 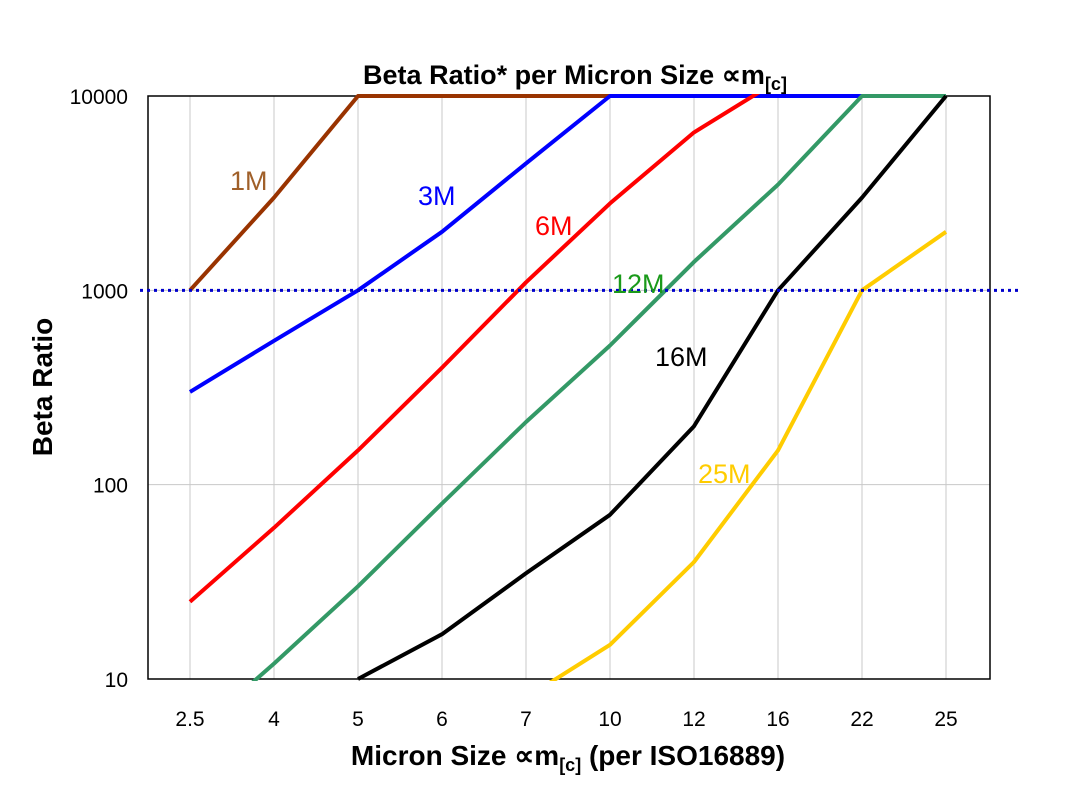 What do you see at coordinates (249, 181) in the screenshot?
I see `series-label-1M: 1M` at bounding box center [249, 181].